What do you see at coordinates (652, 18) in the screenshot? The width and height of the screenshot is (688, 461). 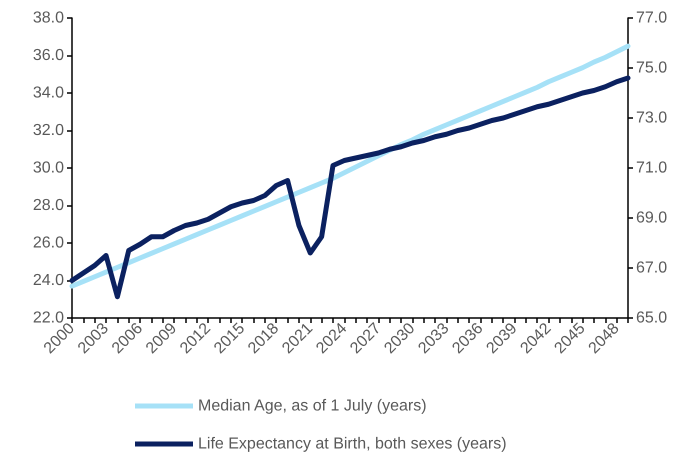 I see `y2-tick-label: 77.0` at bounding box center [652, 18].